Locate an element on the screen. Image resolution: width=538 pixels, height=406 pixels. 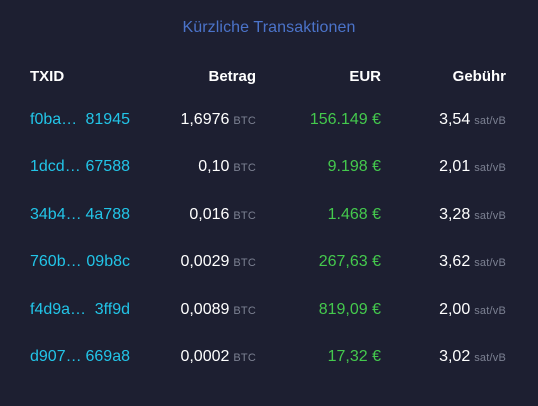
fee-value: 3,54 is located at coordinates (455, 119).